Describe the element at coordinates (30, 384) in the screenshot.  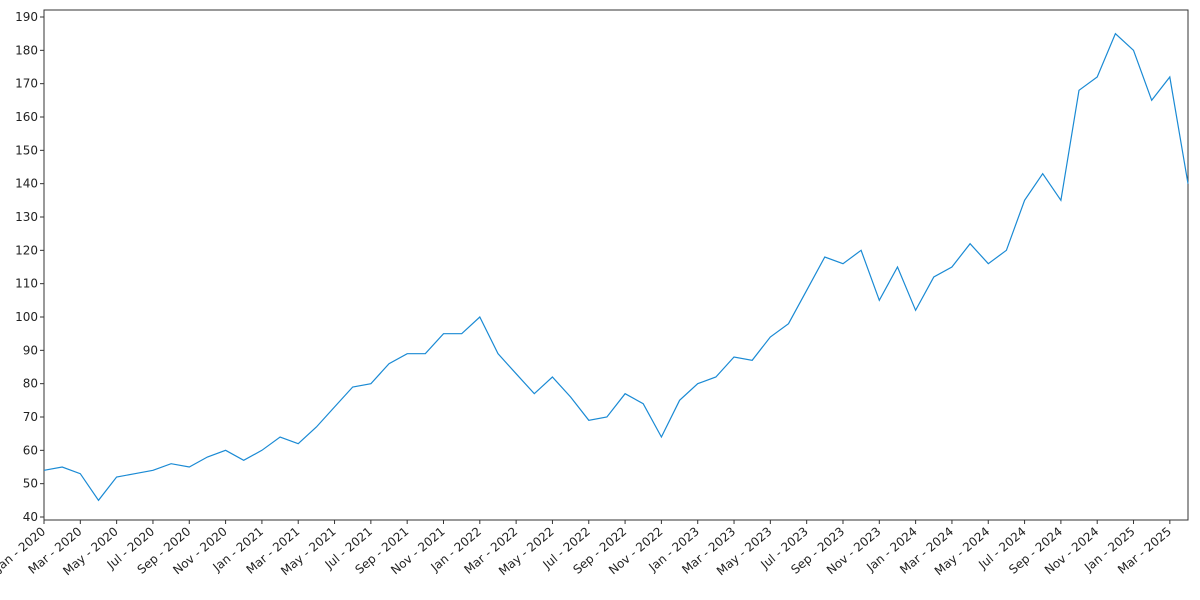
I see `y-tick-label: 80` at that location.